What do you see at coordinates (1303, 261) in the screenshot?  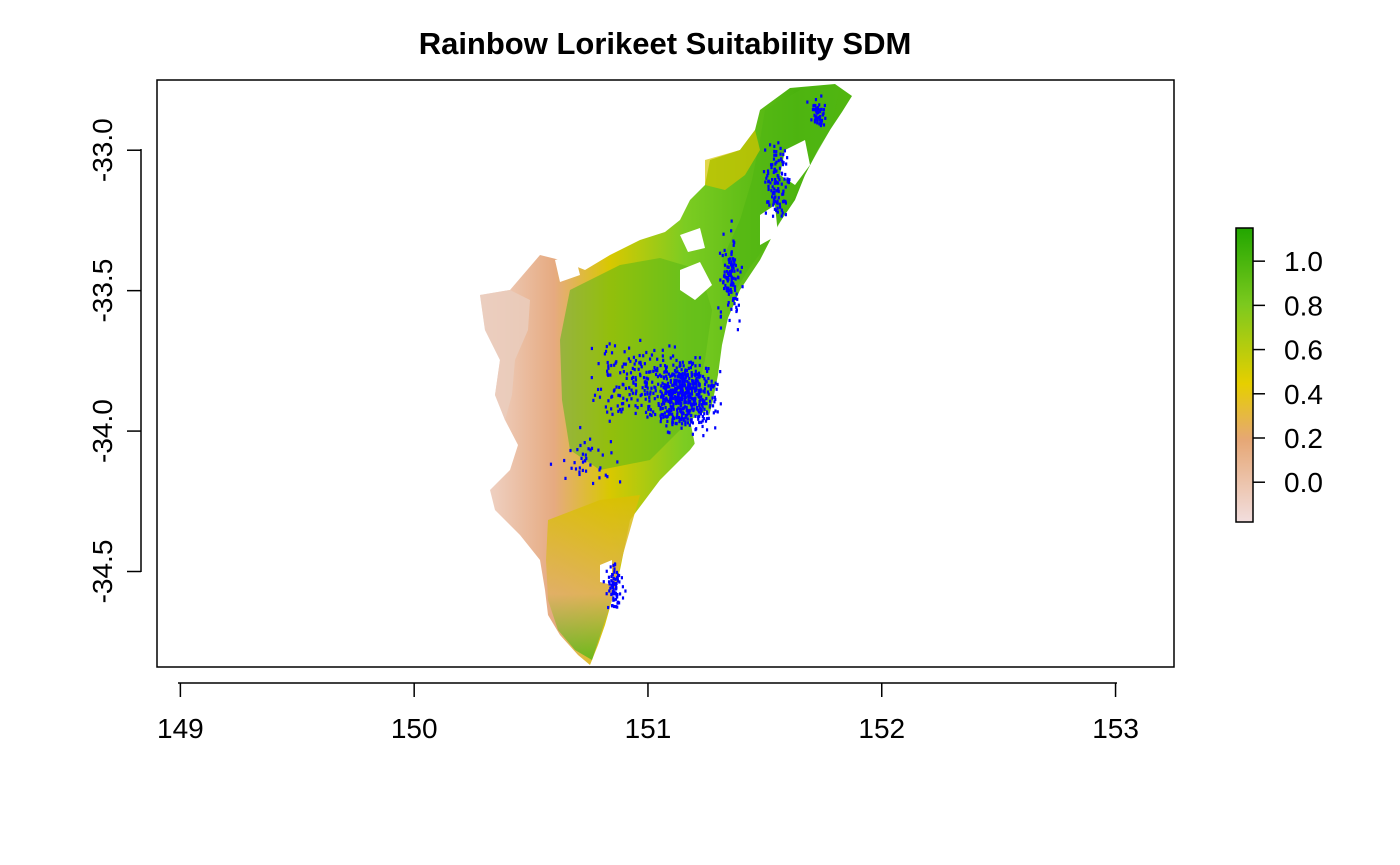 I see `legend-tick-label: 1.0` at bounding box center [1303, 261].